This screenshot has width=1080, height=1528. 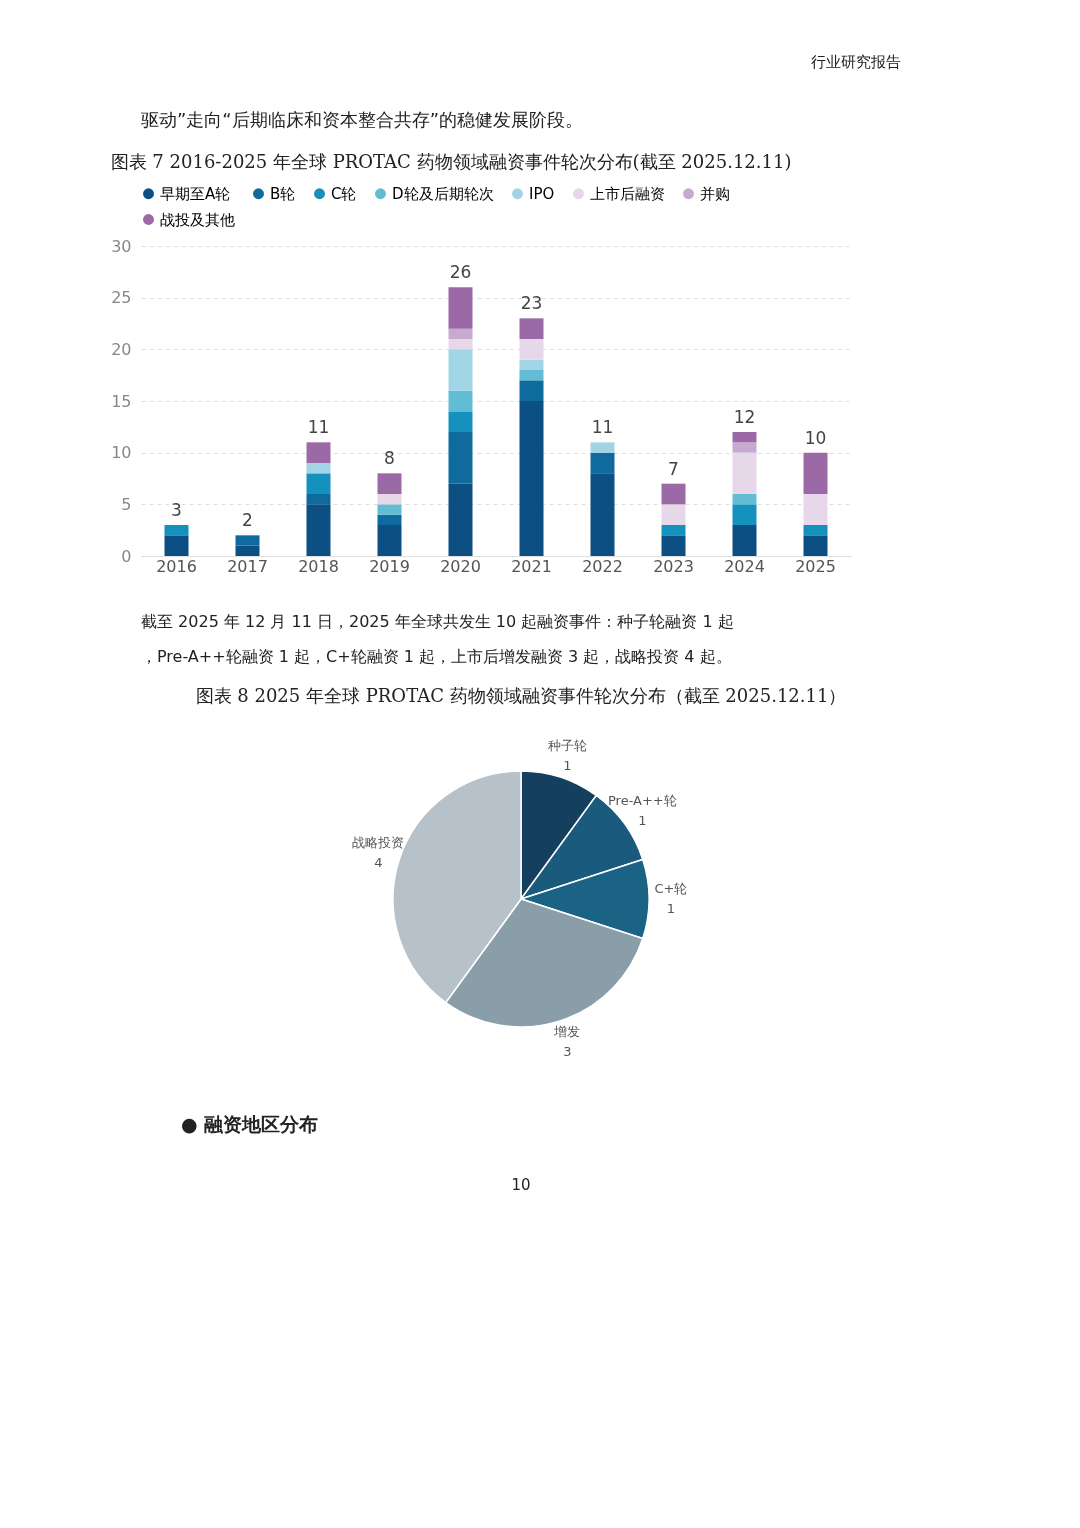 I want to click on x-tick-label: 2017, so click(x=247, y=566).